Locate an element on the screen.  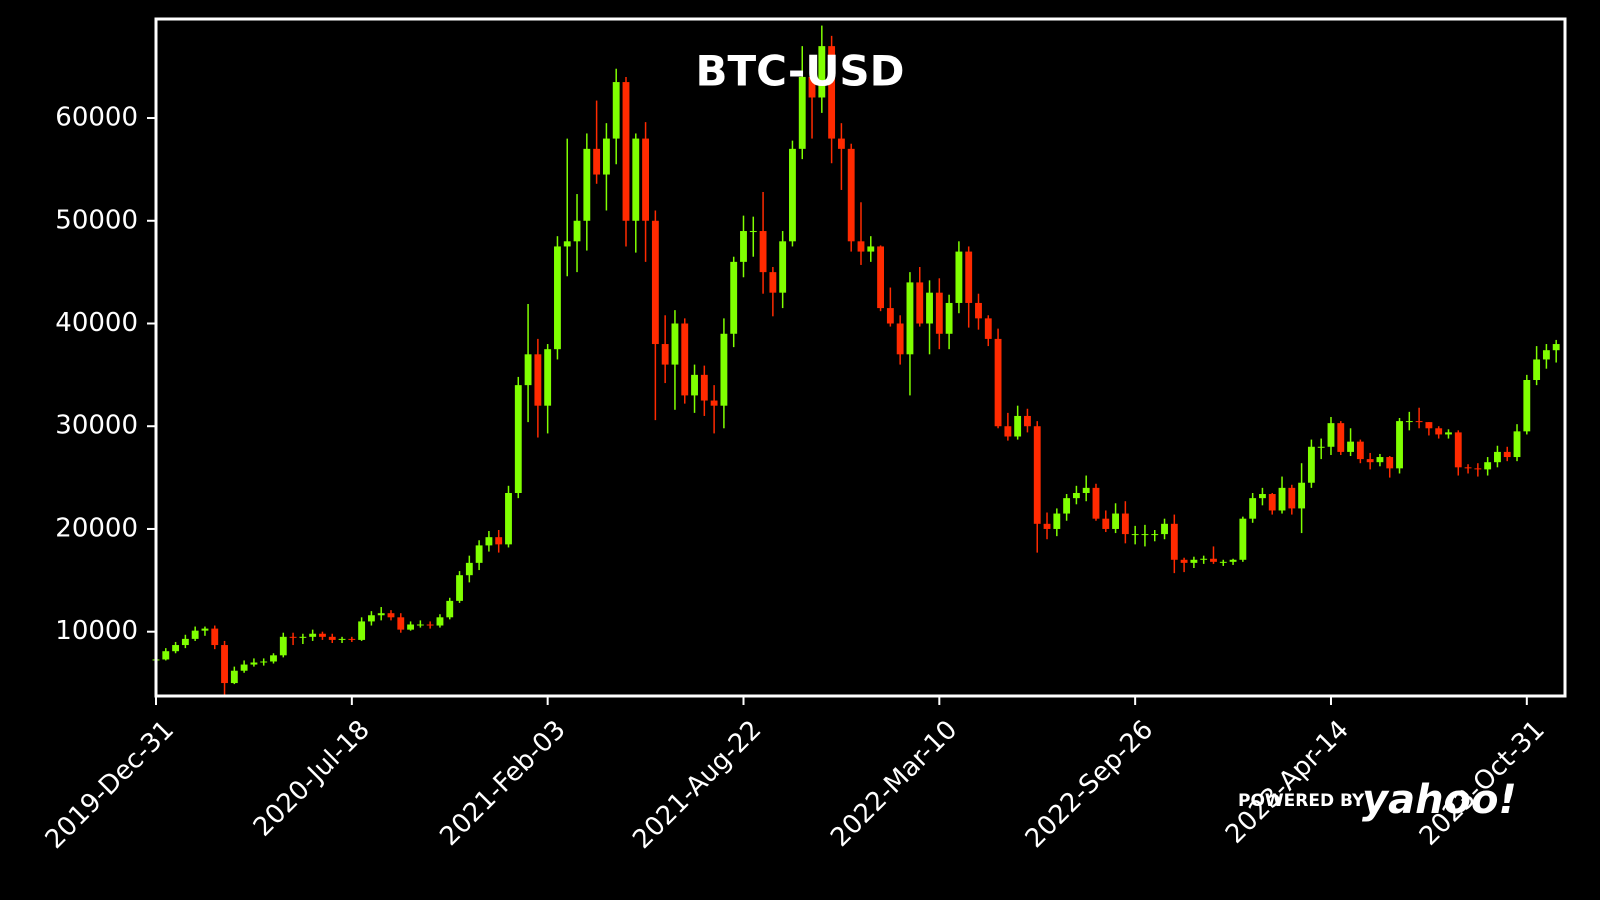
chart-title: BTC-USD is located at coordinates (799, 71).